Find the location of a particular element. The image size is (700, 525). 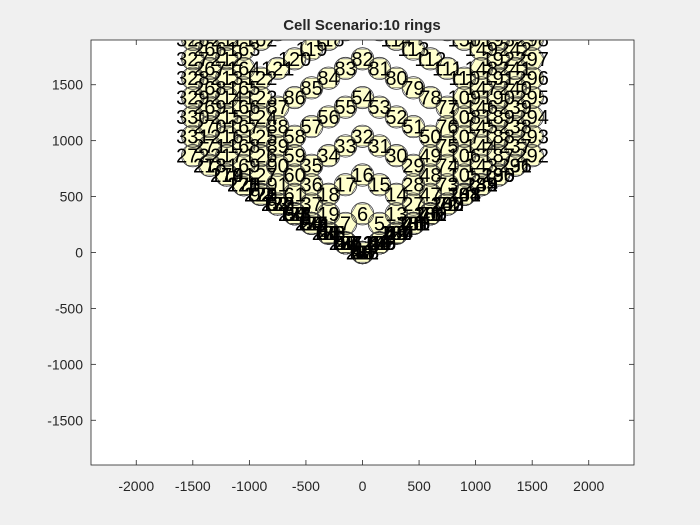

cell-label: 126 is located at coordinates (260, 157).